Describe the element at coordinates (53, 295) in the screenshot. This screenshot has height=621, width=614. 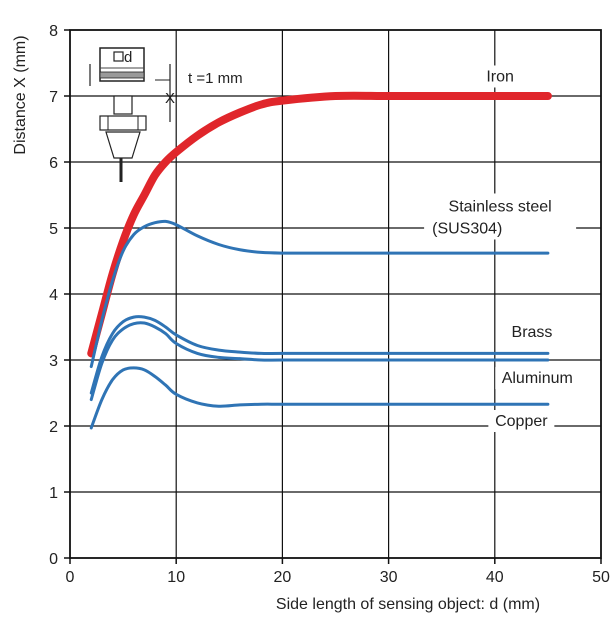
I see `y-tick-label: 4` at that location.